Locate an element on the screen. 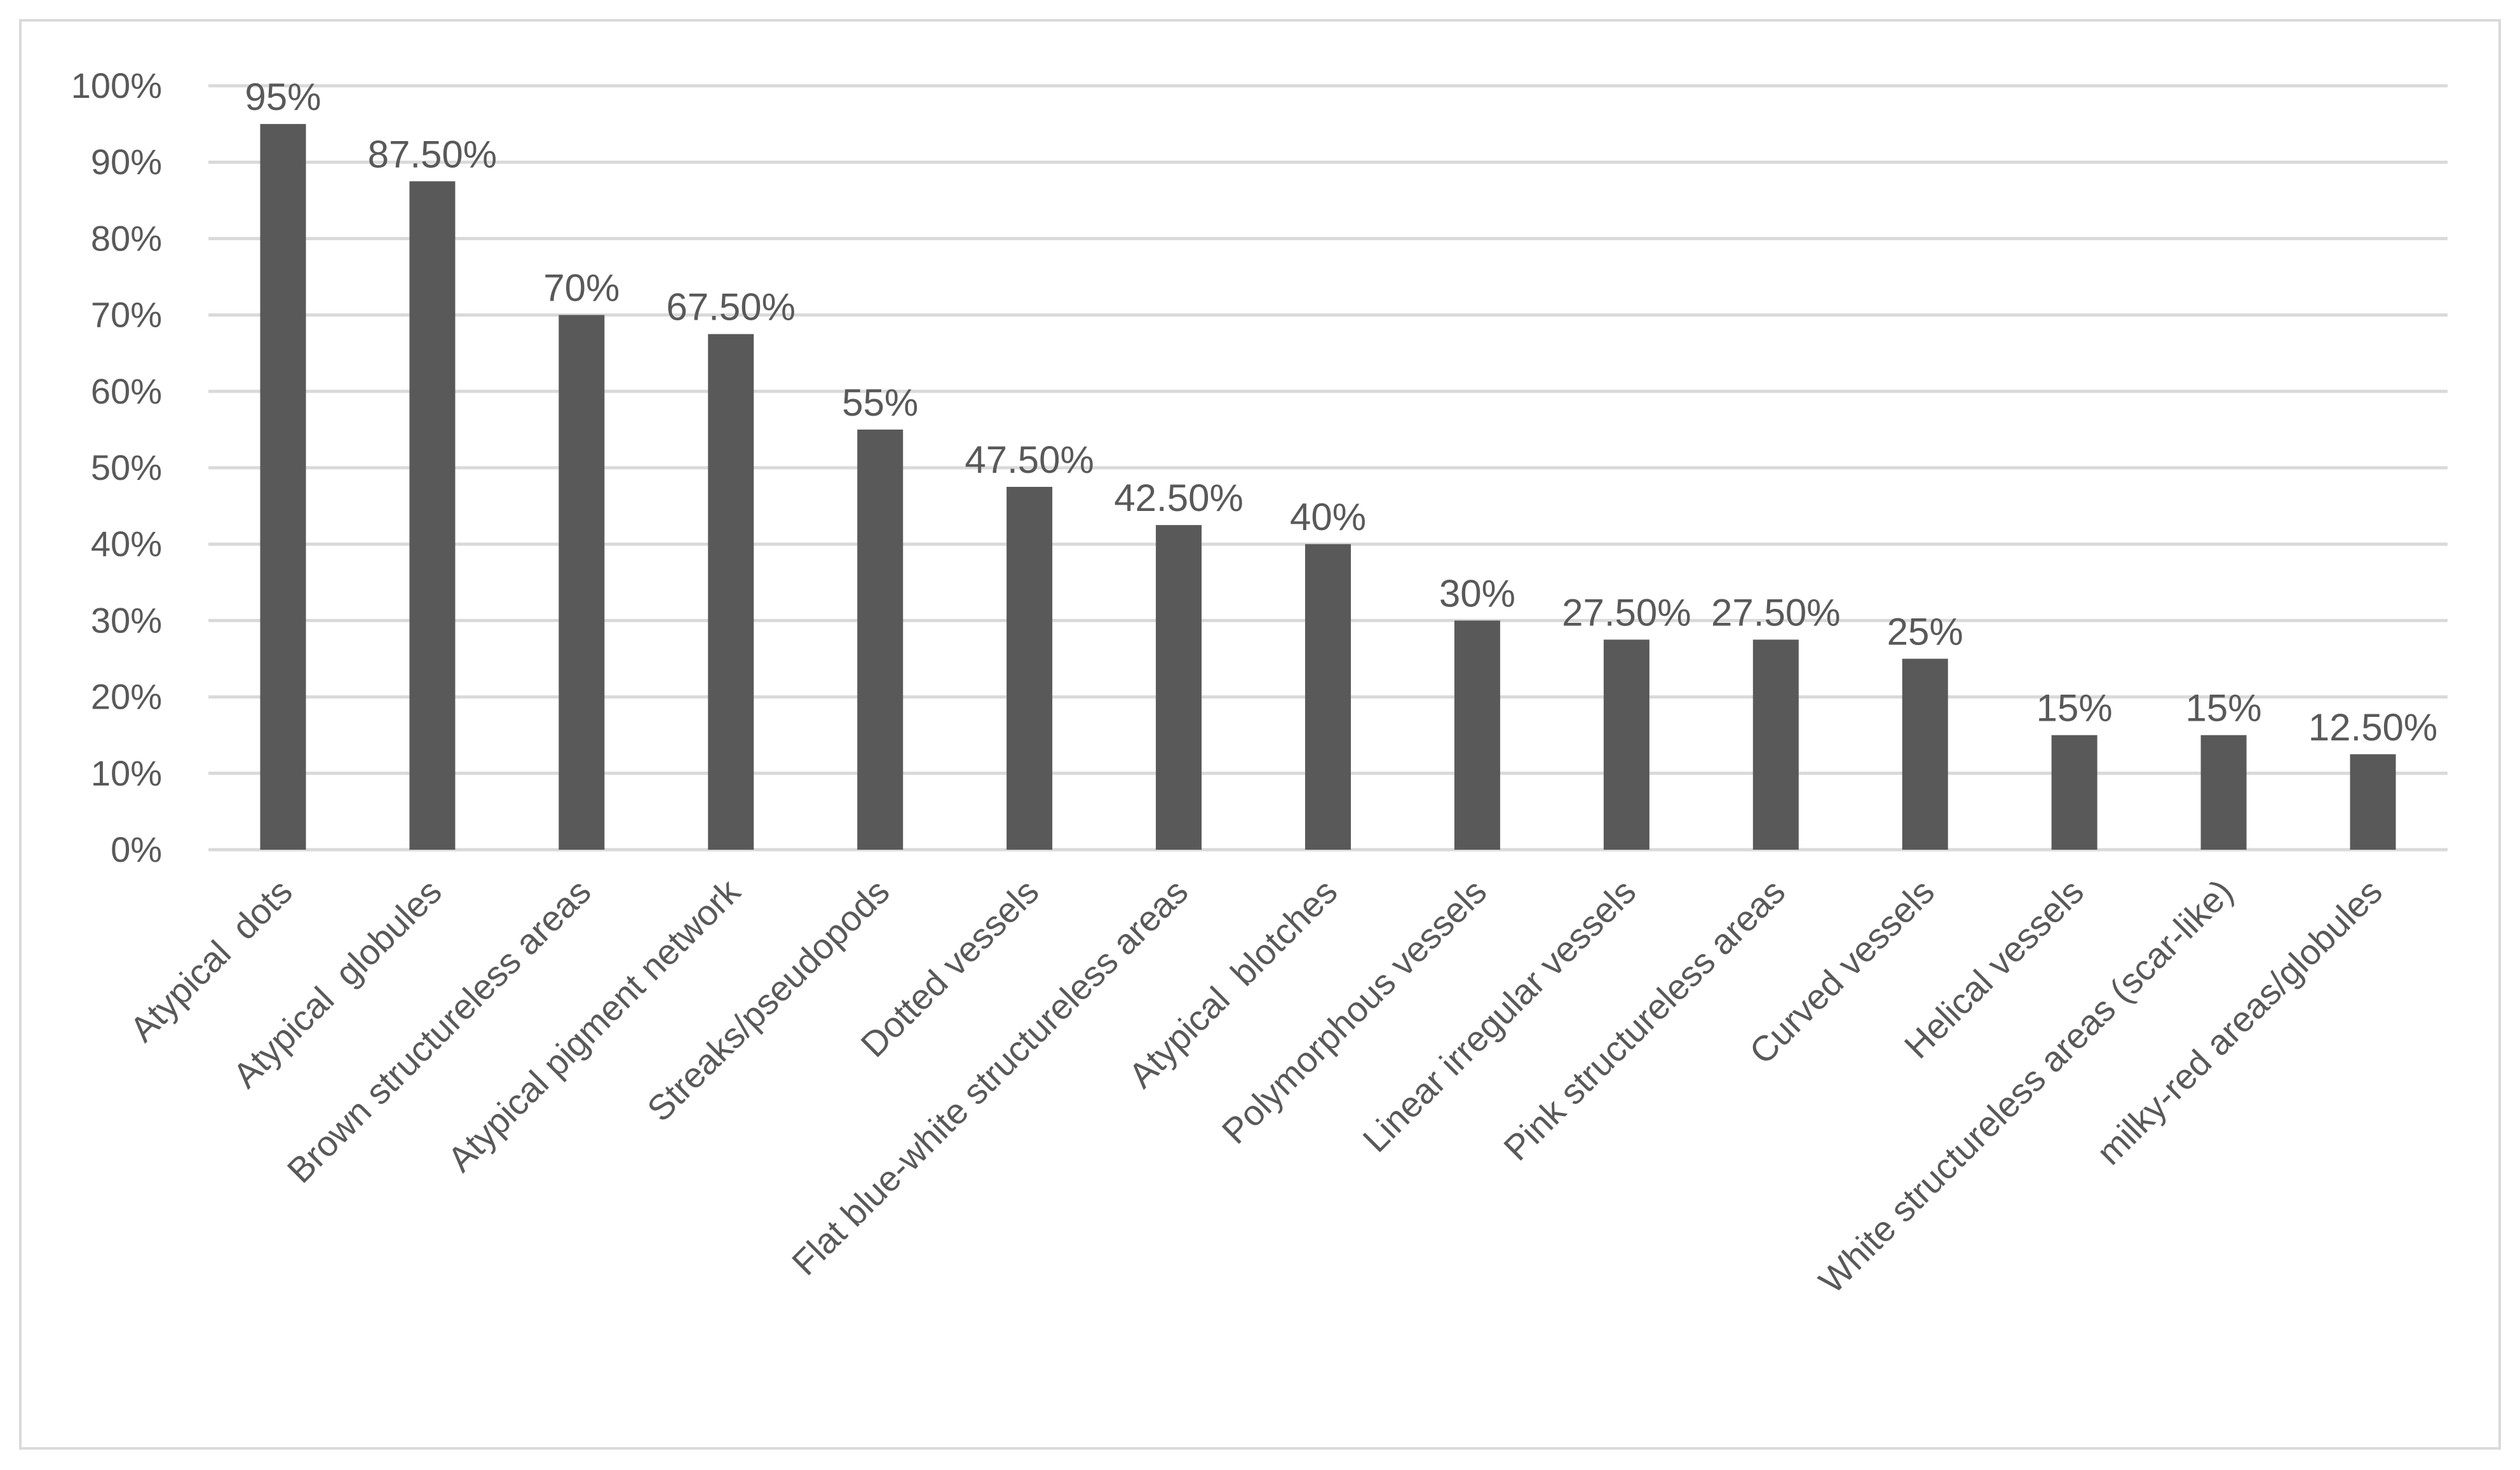 The height and width of the screenshot is (1470, 2520). x-category-label: Brown structureless areas is located at coordinates (439, 1030).